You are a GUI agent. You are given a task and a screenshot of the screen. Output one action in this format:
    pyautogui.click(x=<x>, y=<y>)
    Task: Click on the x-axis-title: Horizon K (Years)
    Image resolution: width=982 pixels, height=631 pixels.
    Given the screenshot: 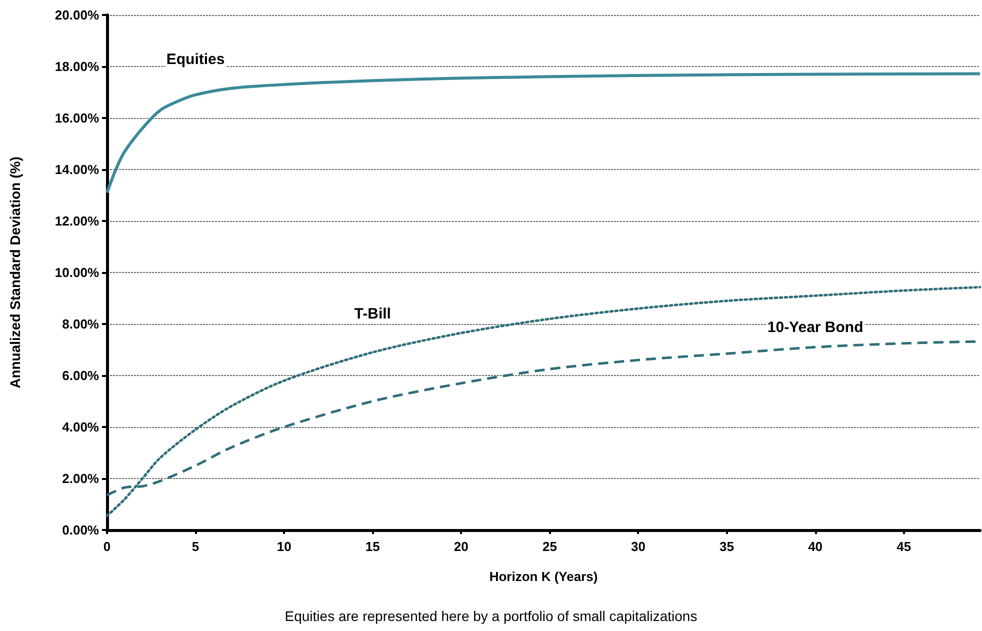 What is the action you would take?
    pyautogui.click(x=543, y=576)
    